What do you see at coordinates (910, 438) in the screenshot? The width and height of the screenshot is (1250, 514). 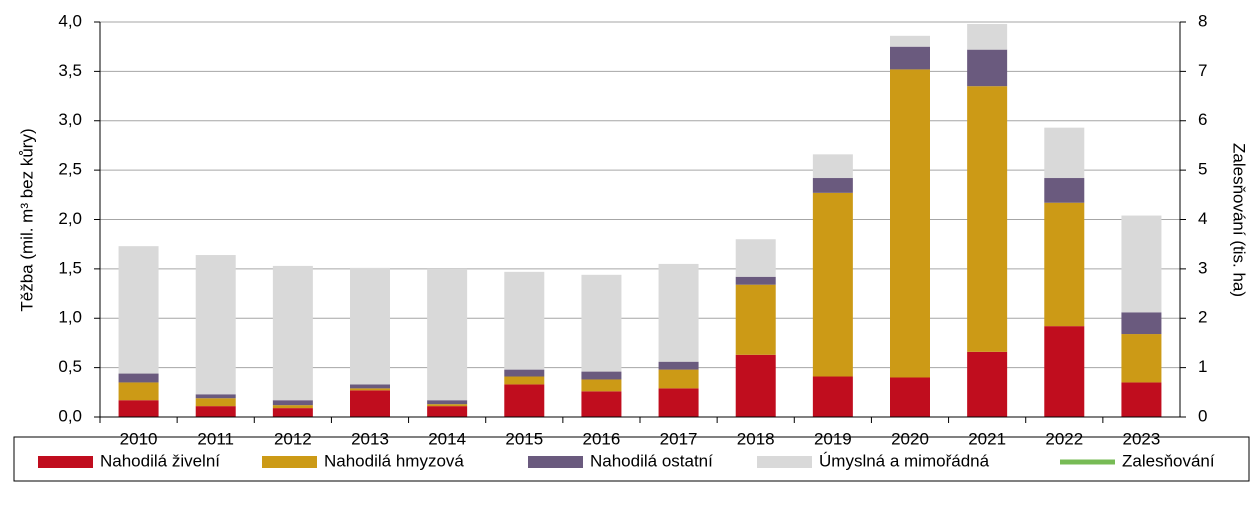 I see `x-tick-label: 2020` at bounding box center [910, 438].